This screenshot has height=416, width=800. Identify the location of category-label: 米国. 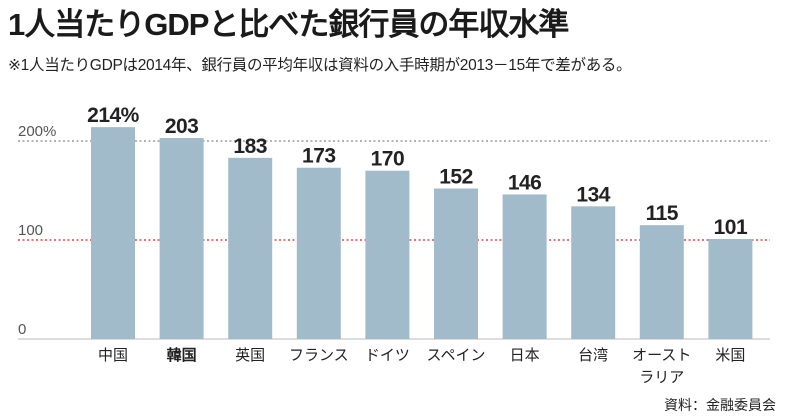
(730, 355).